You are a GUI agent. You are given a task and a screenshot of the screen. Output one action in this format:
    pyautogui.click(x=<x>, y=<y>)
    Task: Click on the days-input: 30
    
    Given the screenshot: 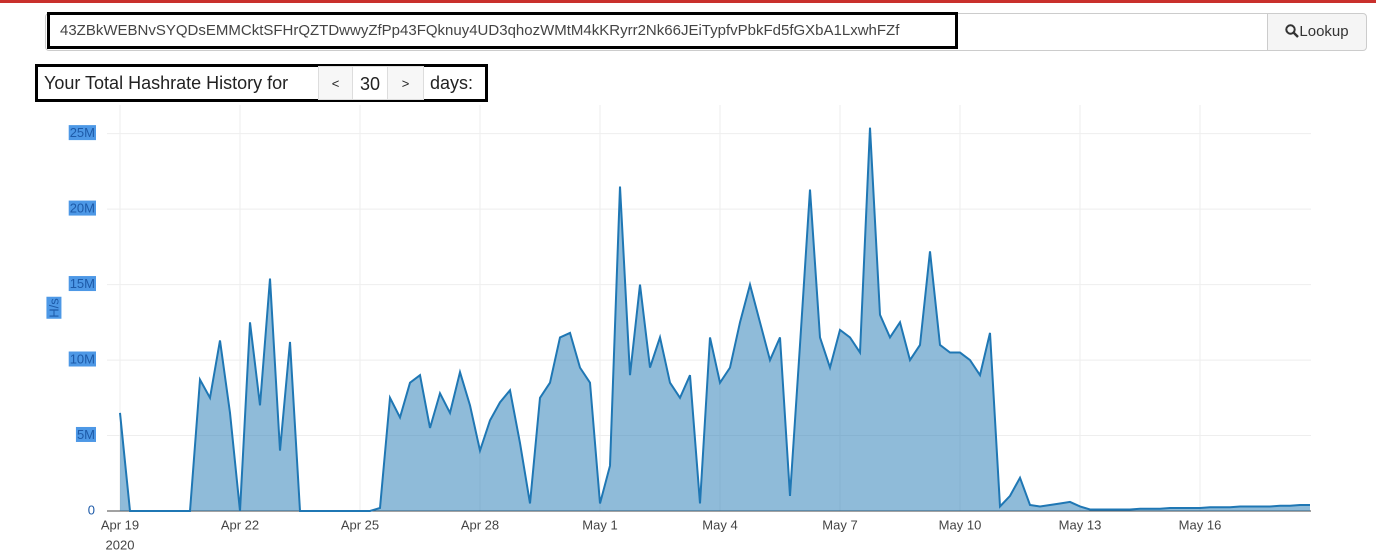 What is the action you would take?
    pyautogui.click(x=370, y=83)
    